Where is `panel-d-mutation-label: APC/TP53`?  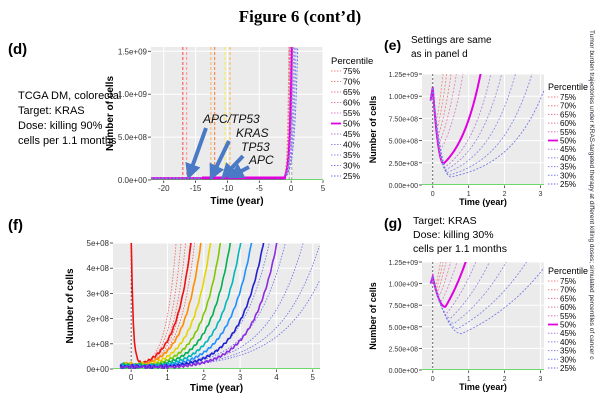 panel-d-mutation-label: APC/TP53 is located at coordinates (231, 119).